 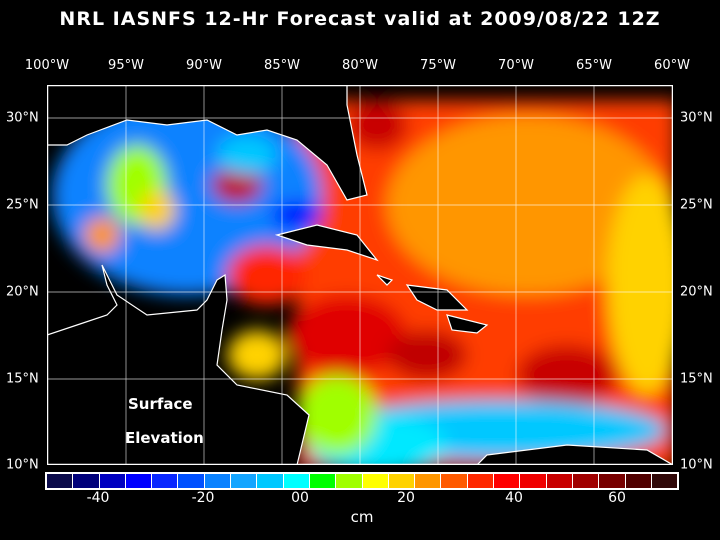 What do you see at coordinates (438, 65) in the screenshot?
I see `lon-label: 75°W` at bounding box center [438, 65].